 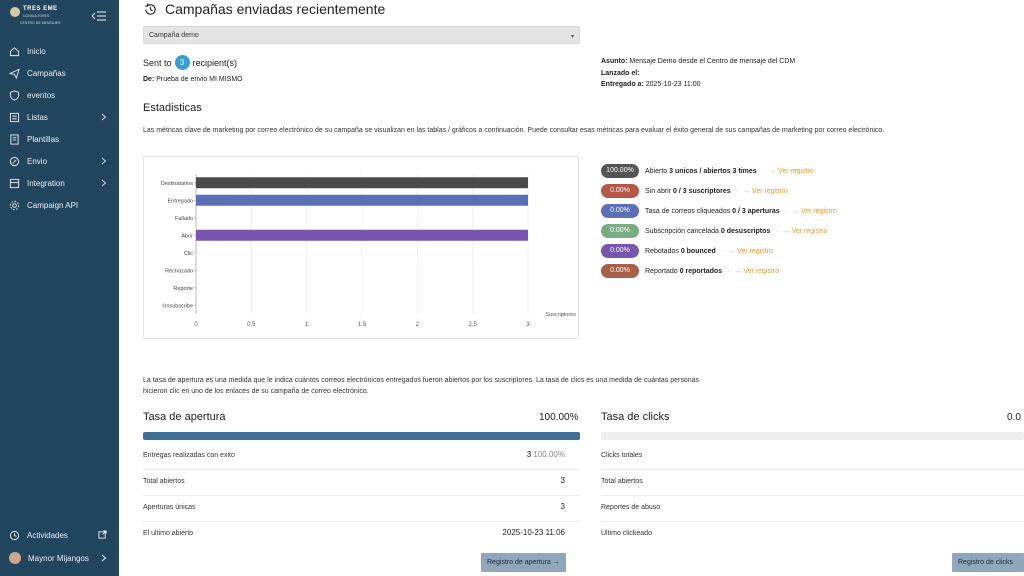 What do you see at coordinates (104, 117) in the screenshot?
I see `chevron-right-icon` at bounding box center [104, 117].